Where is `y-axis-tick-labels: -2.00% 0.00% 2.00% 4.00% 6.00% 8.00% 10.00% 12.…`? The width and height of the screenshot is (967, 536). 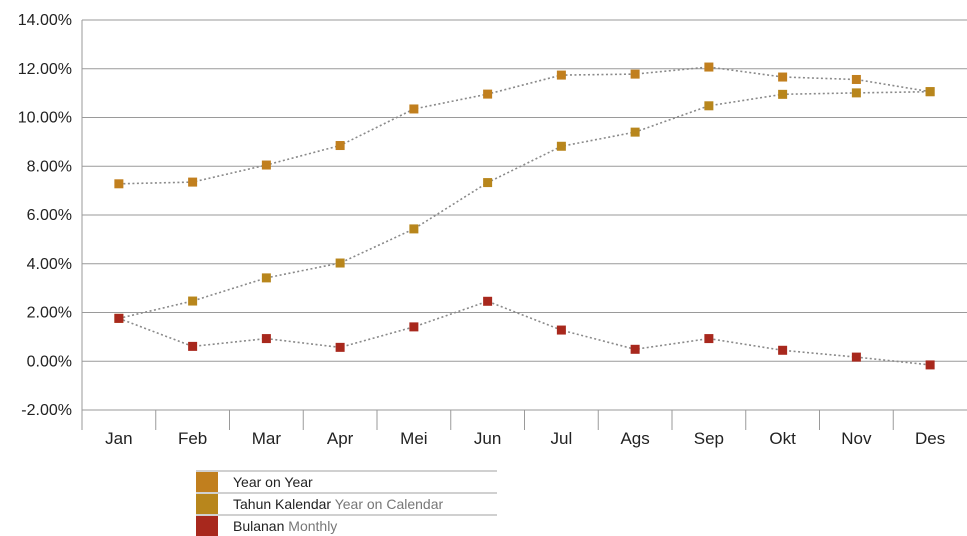
y-axis-tick-labels: -2.00% 0.00% 2.00% 4.00% 6.00% 8.00% 10.00% 12.… is located at coordinates (45, 215).